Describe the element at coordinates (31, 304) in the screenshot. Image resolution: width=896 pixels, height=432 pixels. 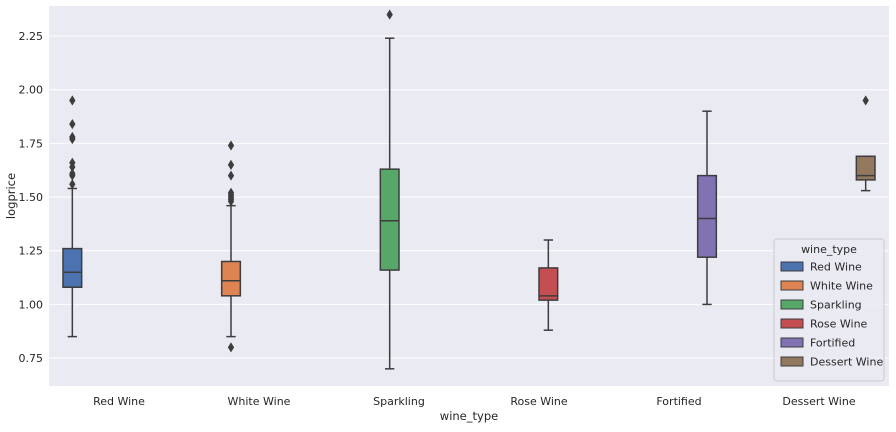
I see `y-tick-label: 1.00` at that location.